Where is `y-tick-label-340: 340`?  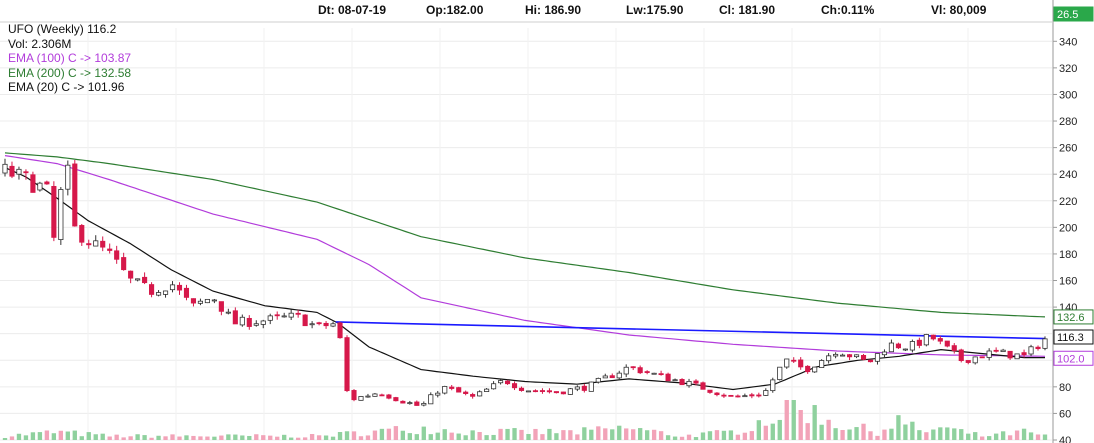 y-tick-label-340: 340 is located at coordinates (1068, 42).